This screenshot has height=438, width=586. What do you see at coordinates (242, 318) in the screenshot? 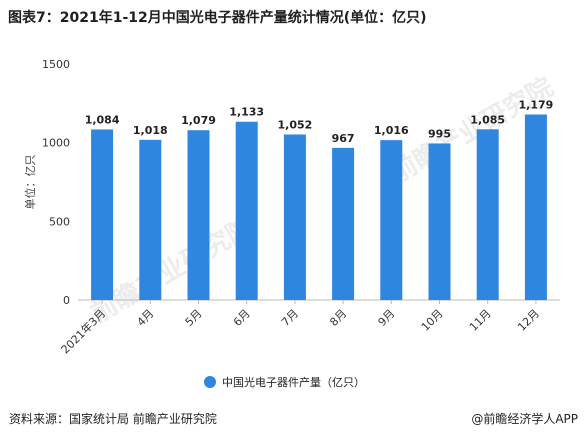
I see `x-tick-label: 6月` at bounding box center [242, 318].